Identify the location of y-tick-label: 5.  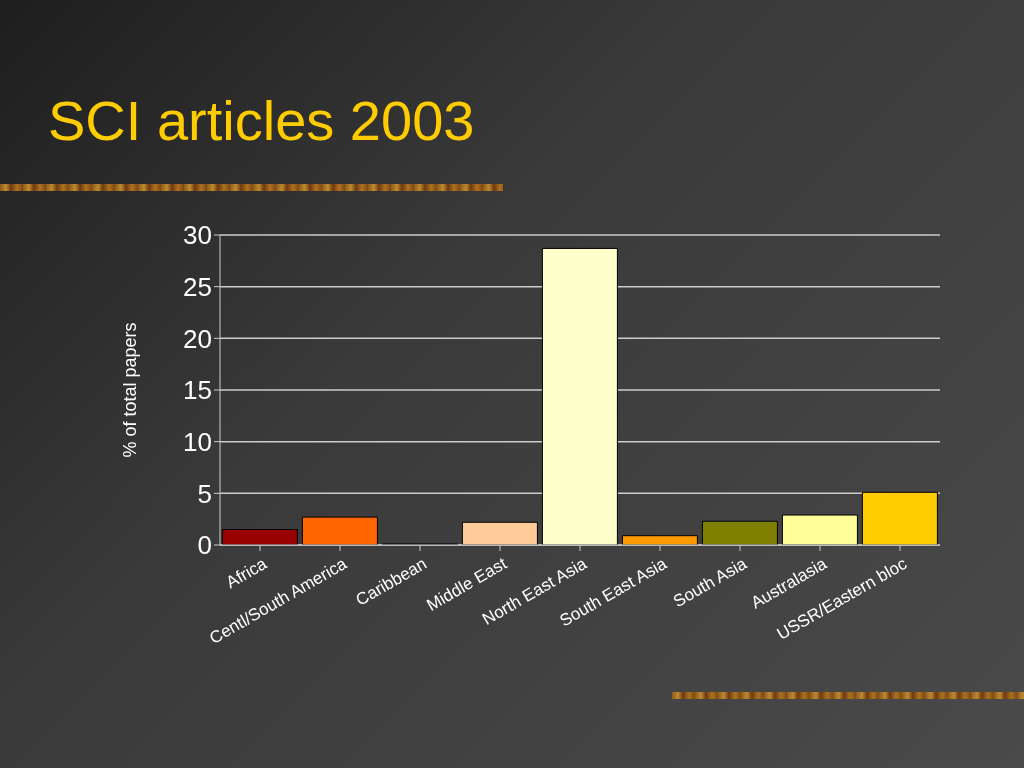
(204, 493).